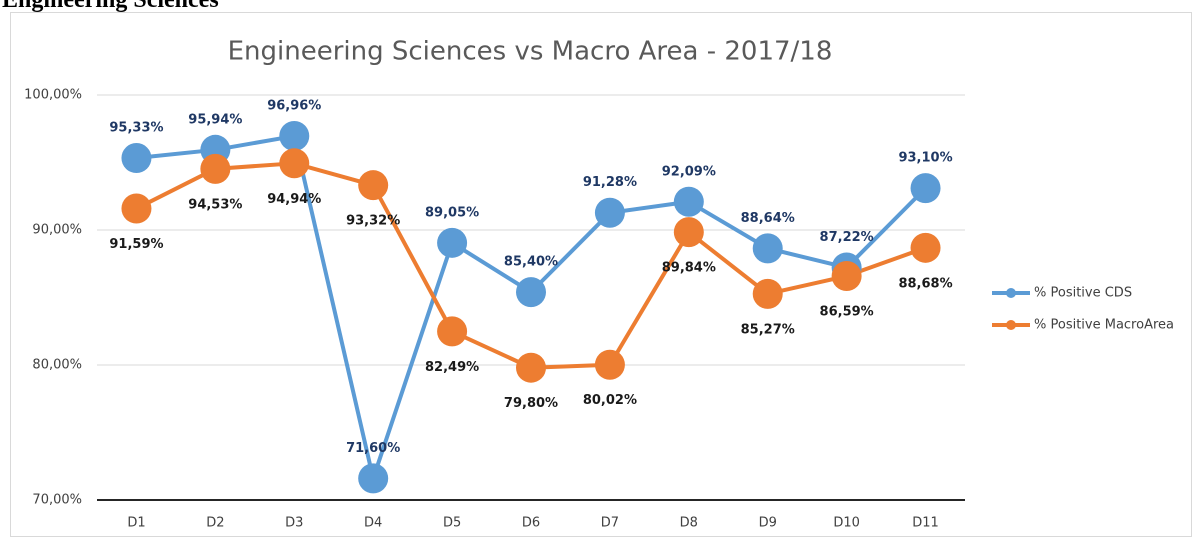  I want to click on data-label: 88,64%, so click(768, 218).